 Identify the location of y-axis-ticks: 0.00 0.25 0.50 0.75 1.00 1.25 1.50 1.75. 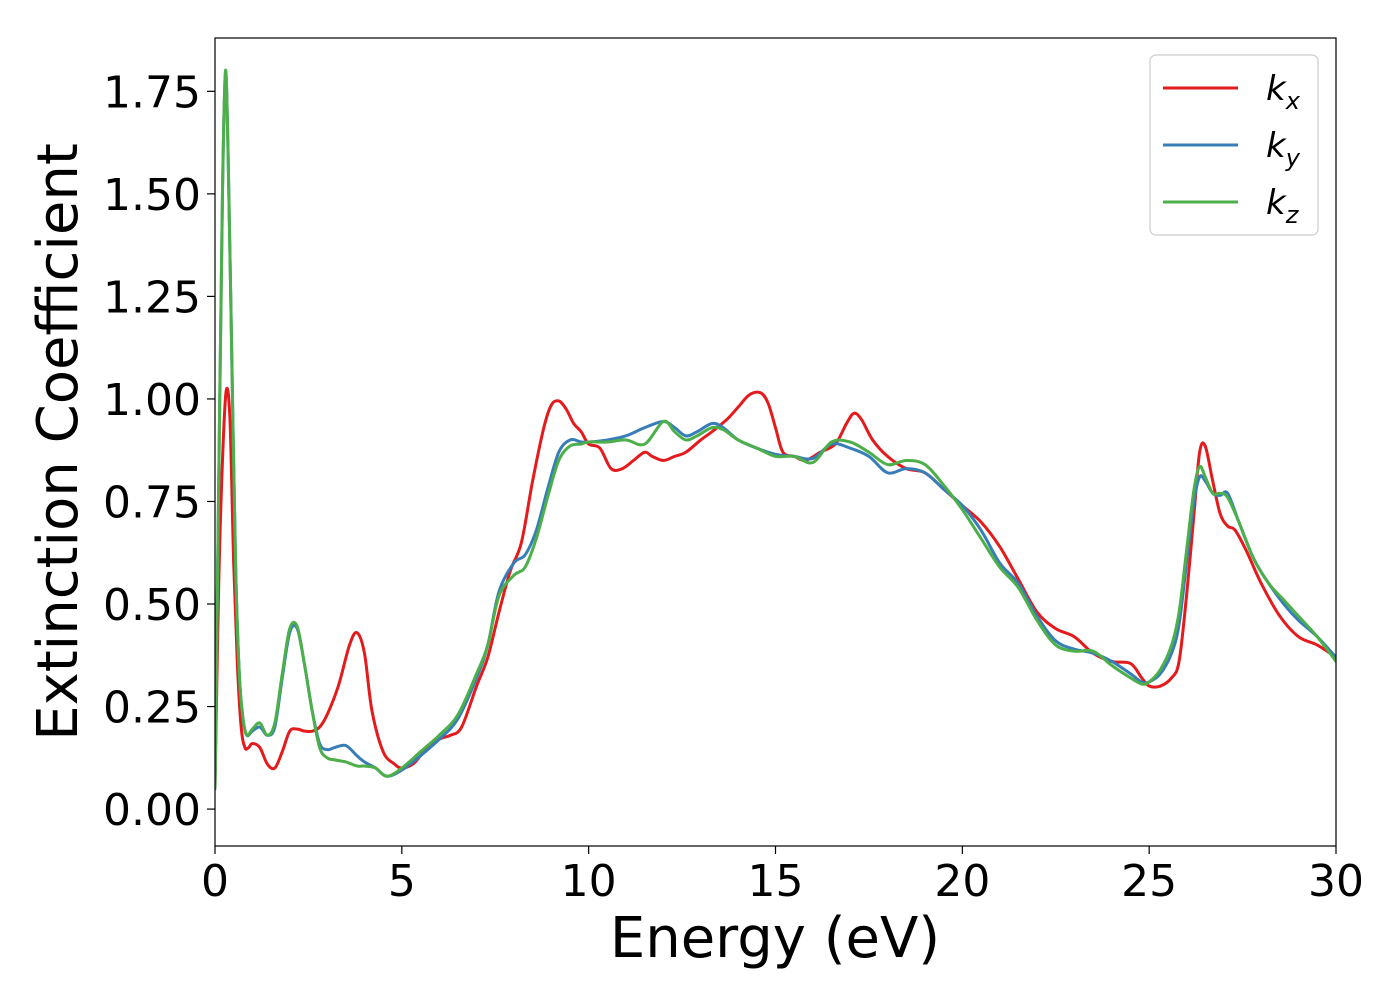
(159, 451).